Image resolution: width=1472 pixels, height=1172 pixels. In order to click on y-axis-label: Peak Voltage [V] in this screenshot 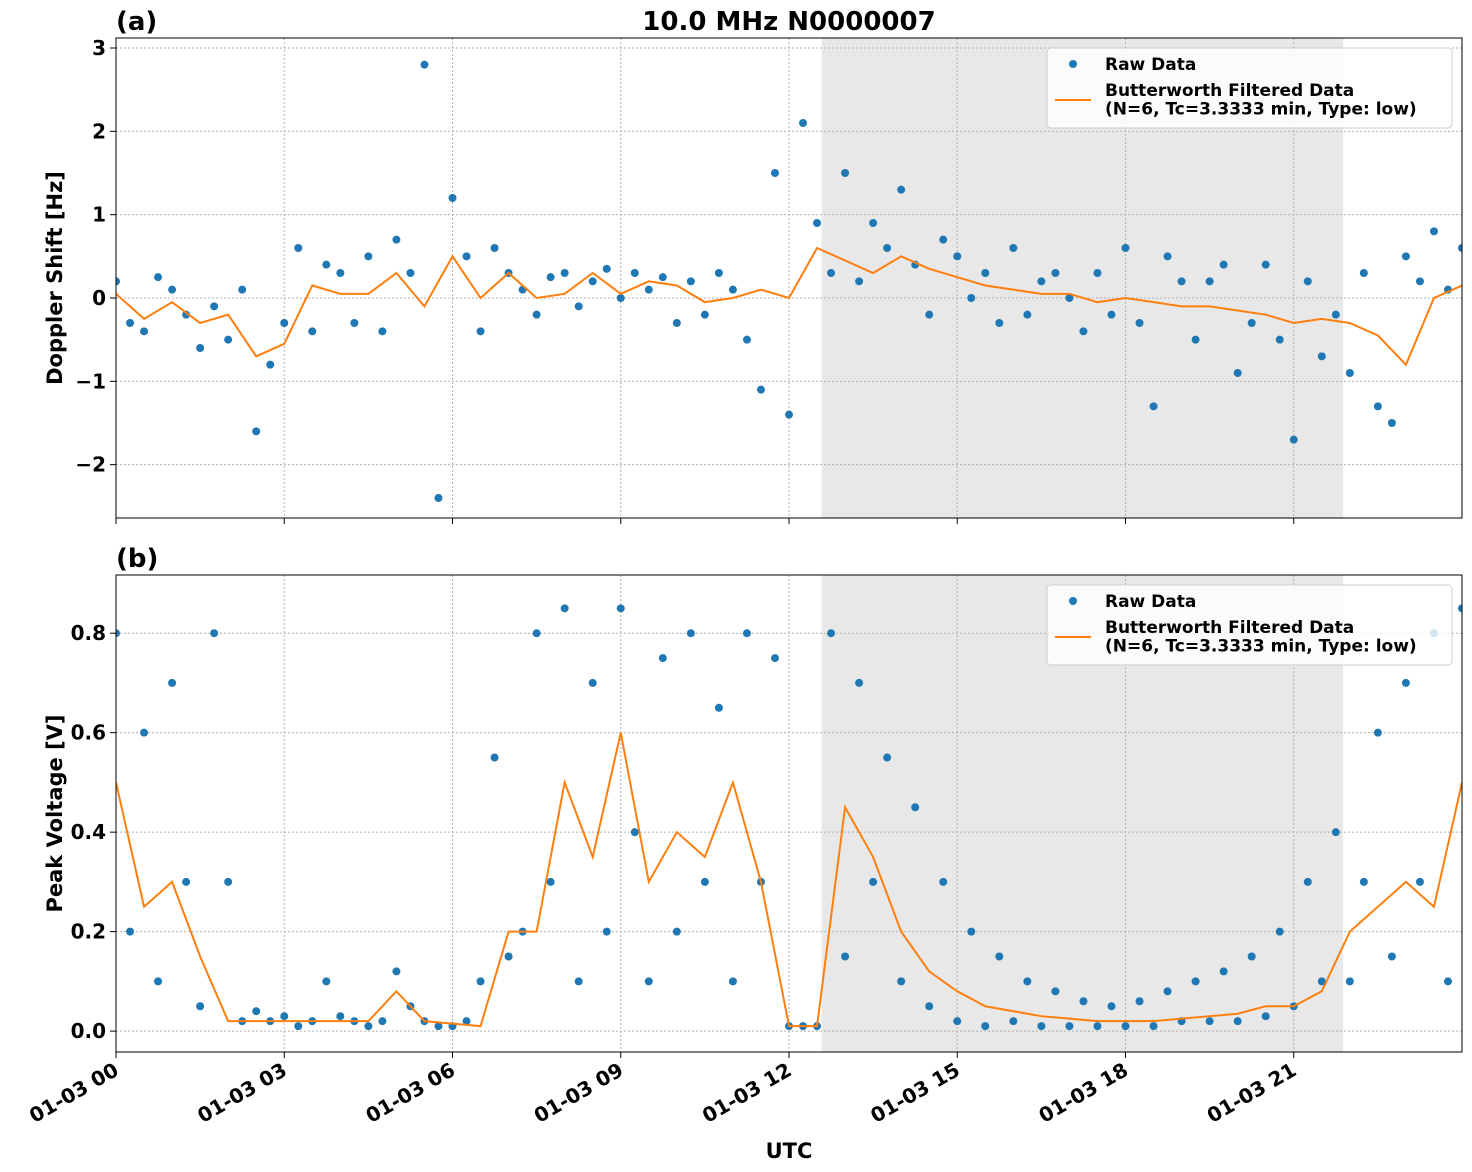, I will do `click(55, 813)`.